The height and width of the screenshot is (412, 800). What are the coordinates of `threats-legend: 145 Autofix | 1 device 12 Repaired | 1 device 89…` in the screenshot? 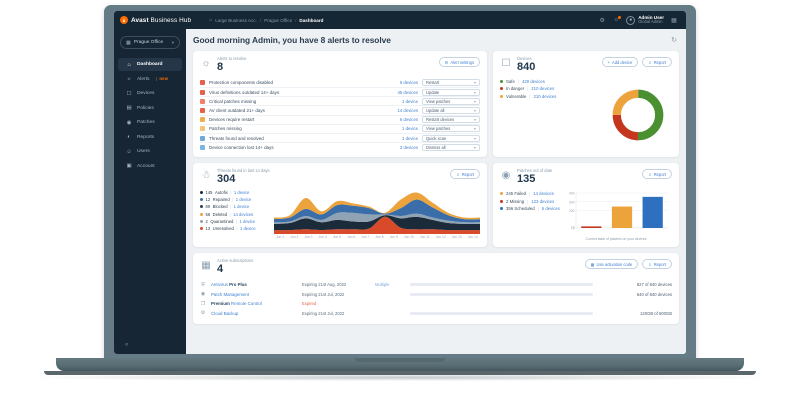 It's located at (237, 215).